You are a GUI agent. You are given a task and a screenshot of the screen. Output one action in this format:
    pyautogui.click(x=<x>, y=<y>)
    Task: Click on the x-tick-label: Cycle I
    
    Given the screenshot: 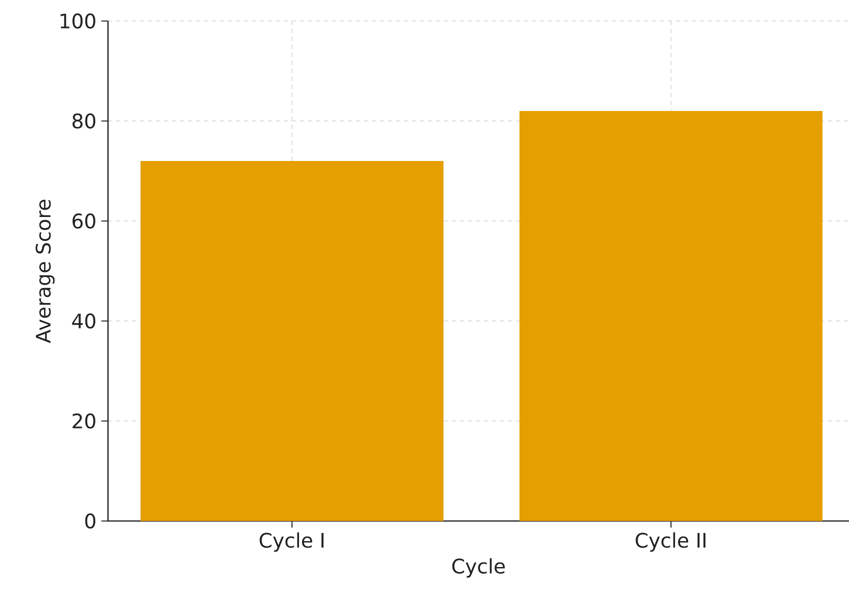 What is the action you would take?
    pyautogui.click(x=292, y=542)
    